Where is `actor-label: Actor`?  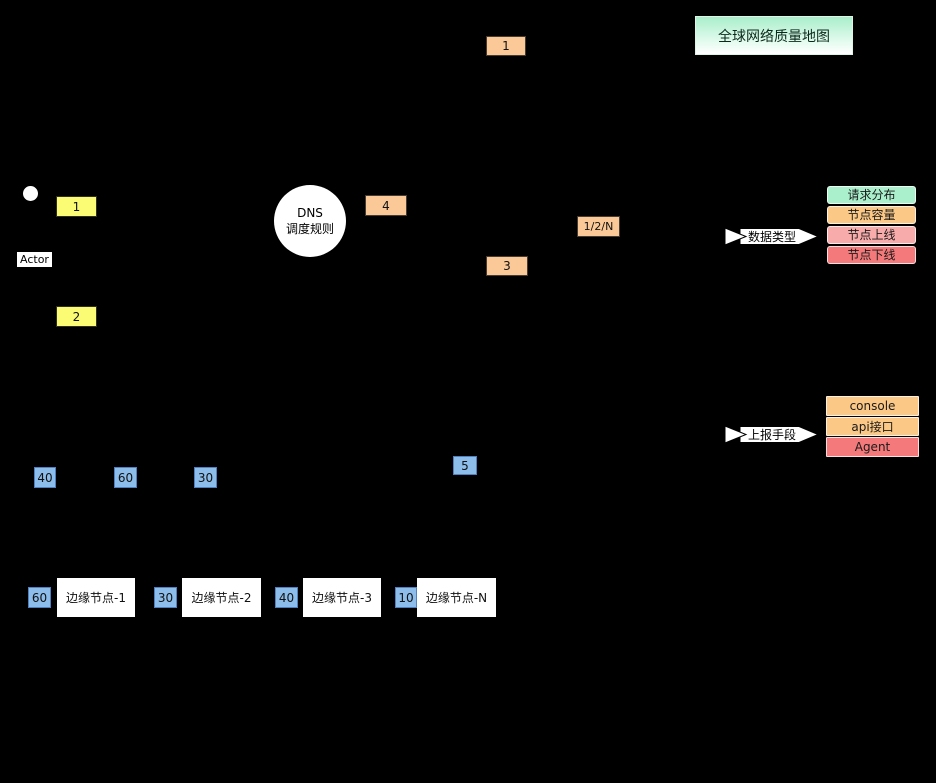 actor-label: Actor is located at coordinates (34, 260).